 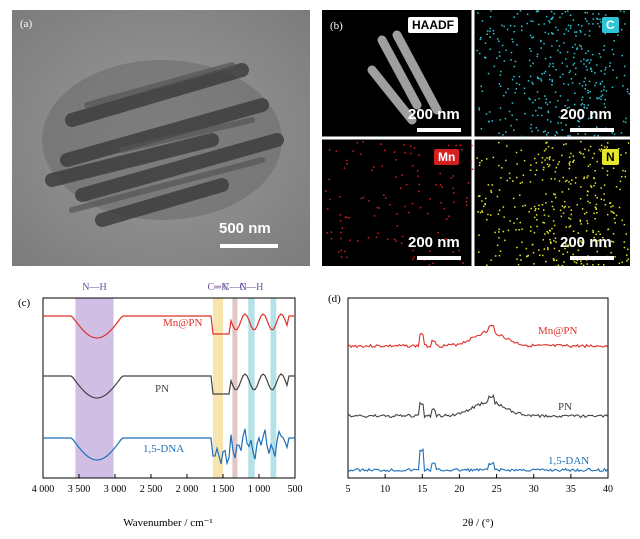 I want to click on ftir-x-tick-label: 4 000, so click(x=43, y=489).